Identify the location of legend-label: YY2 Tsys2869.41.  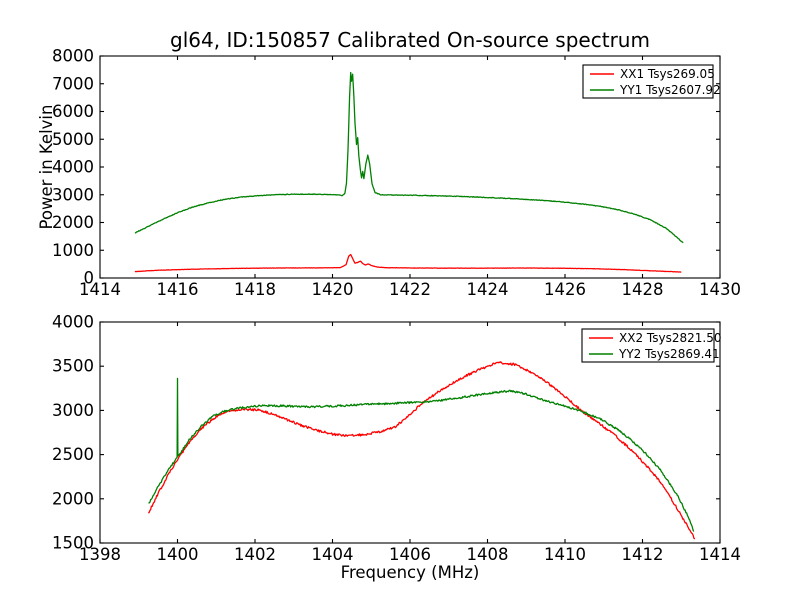
(669, 354).